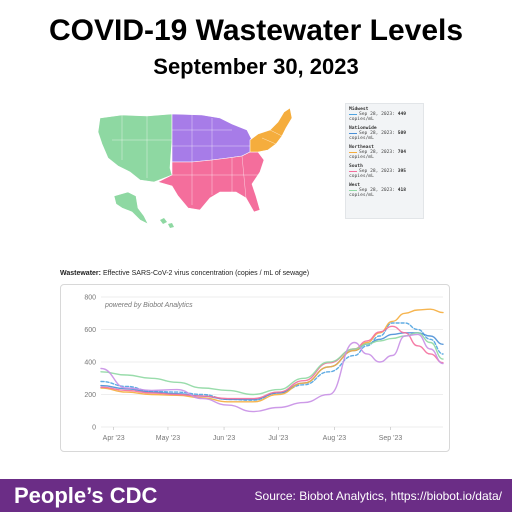  I want to click on legend-region-name: South, so click(356, 166).